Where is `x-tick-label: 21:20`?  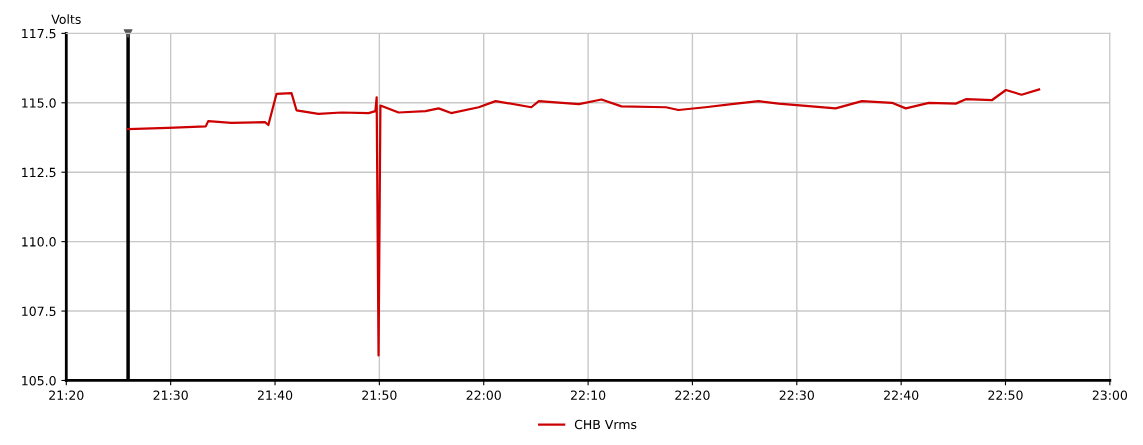
x-tick-label: 21:20 is located at coordinates (66, 395).